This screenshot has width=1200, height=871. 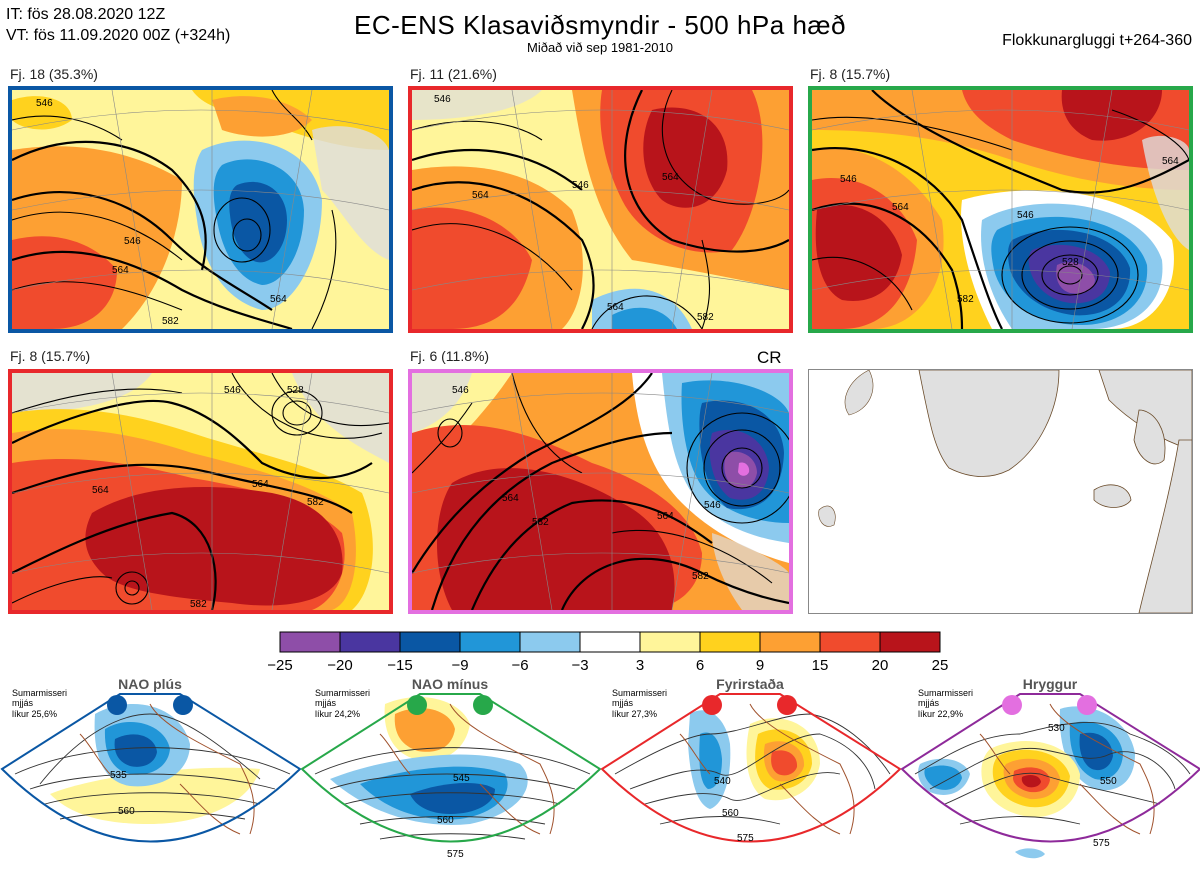 I want to click on contour-label: 540, so click(x=722, y=781).